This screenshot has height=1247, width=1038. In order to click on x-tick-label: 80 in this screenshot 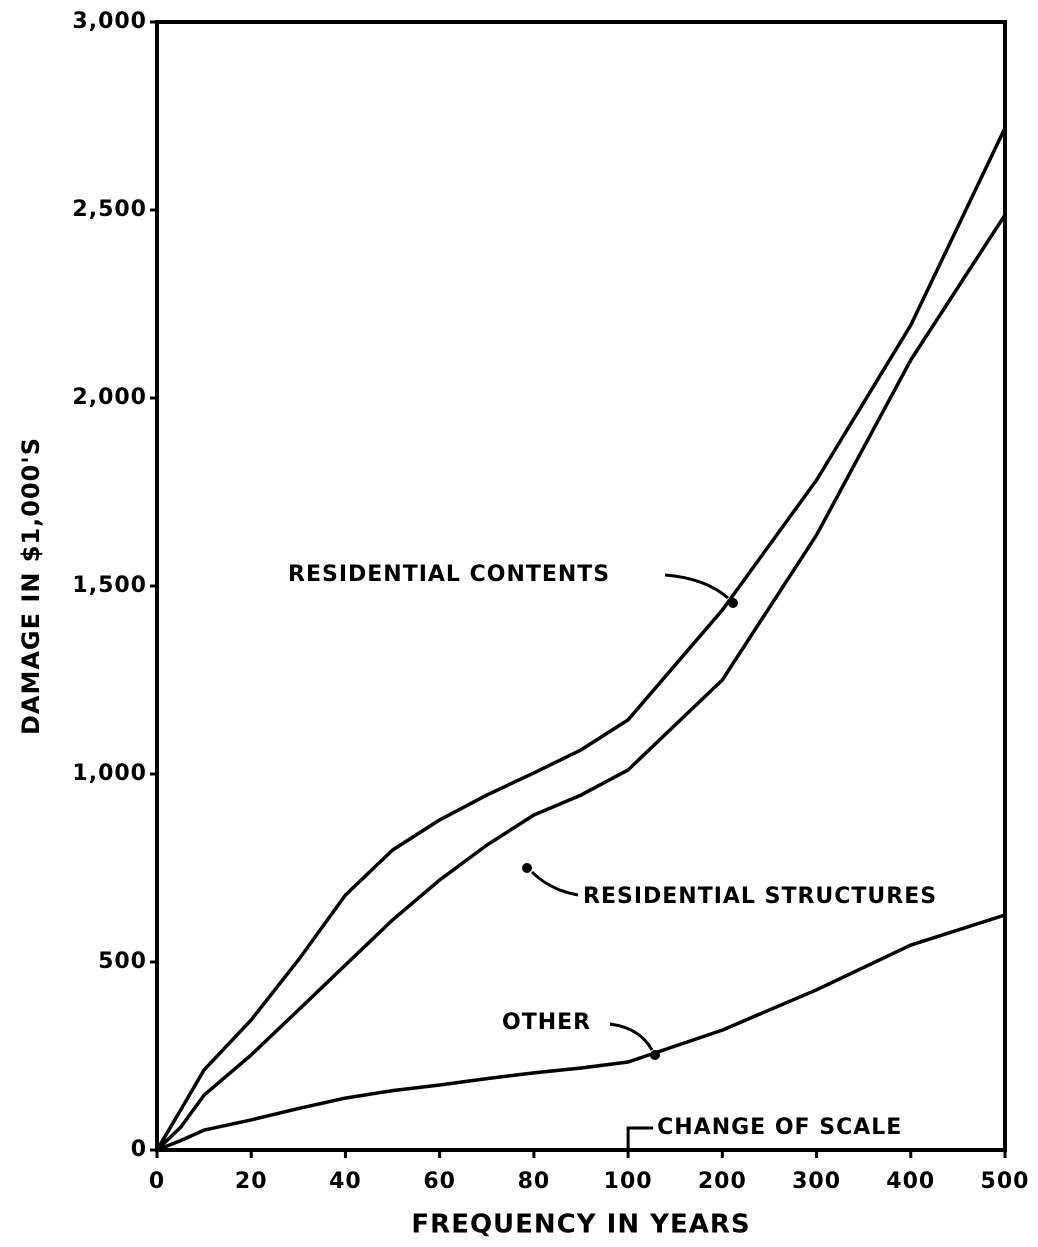, I will do `click(534, 1181)`.